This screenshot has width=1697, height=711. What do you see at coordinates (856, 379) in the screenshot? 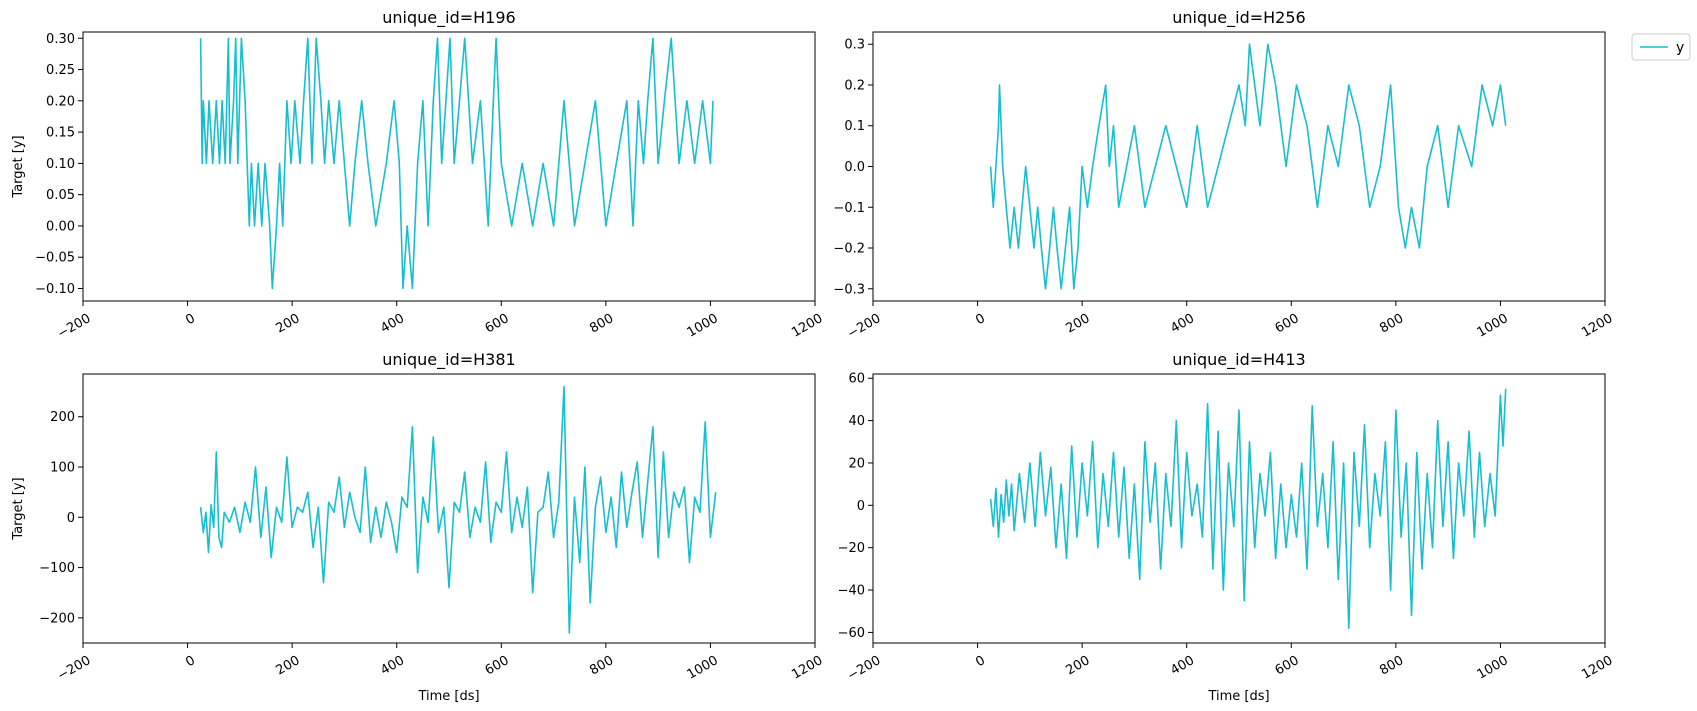
I see `y-tick-label: 60` at bounding box center [856, 379].